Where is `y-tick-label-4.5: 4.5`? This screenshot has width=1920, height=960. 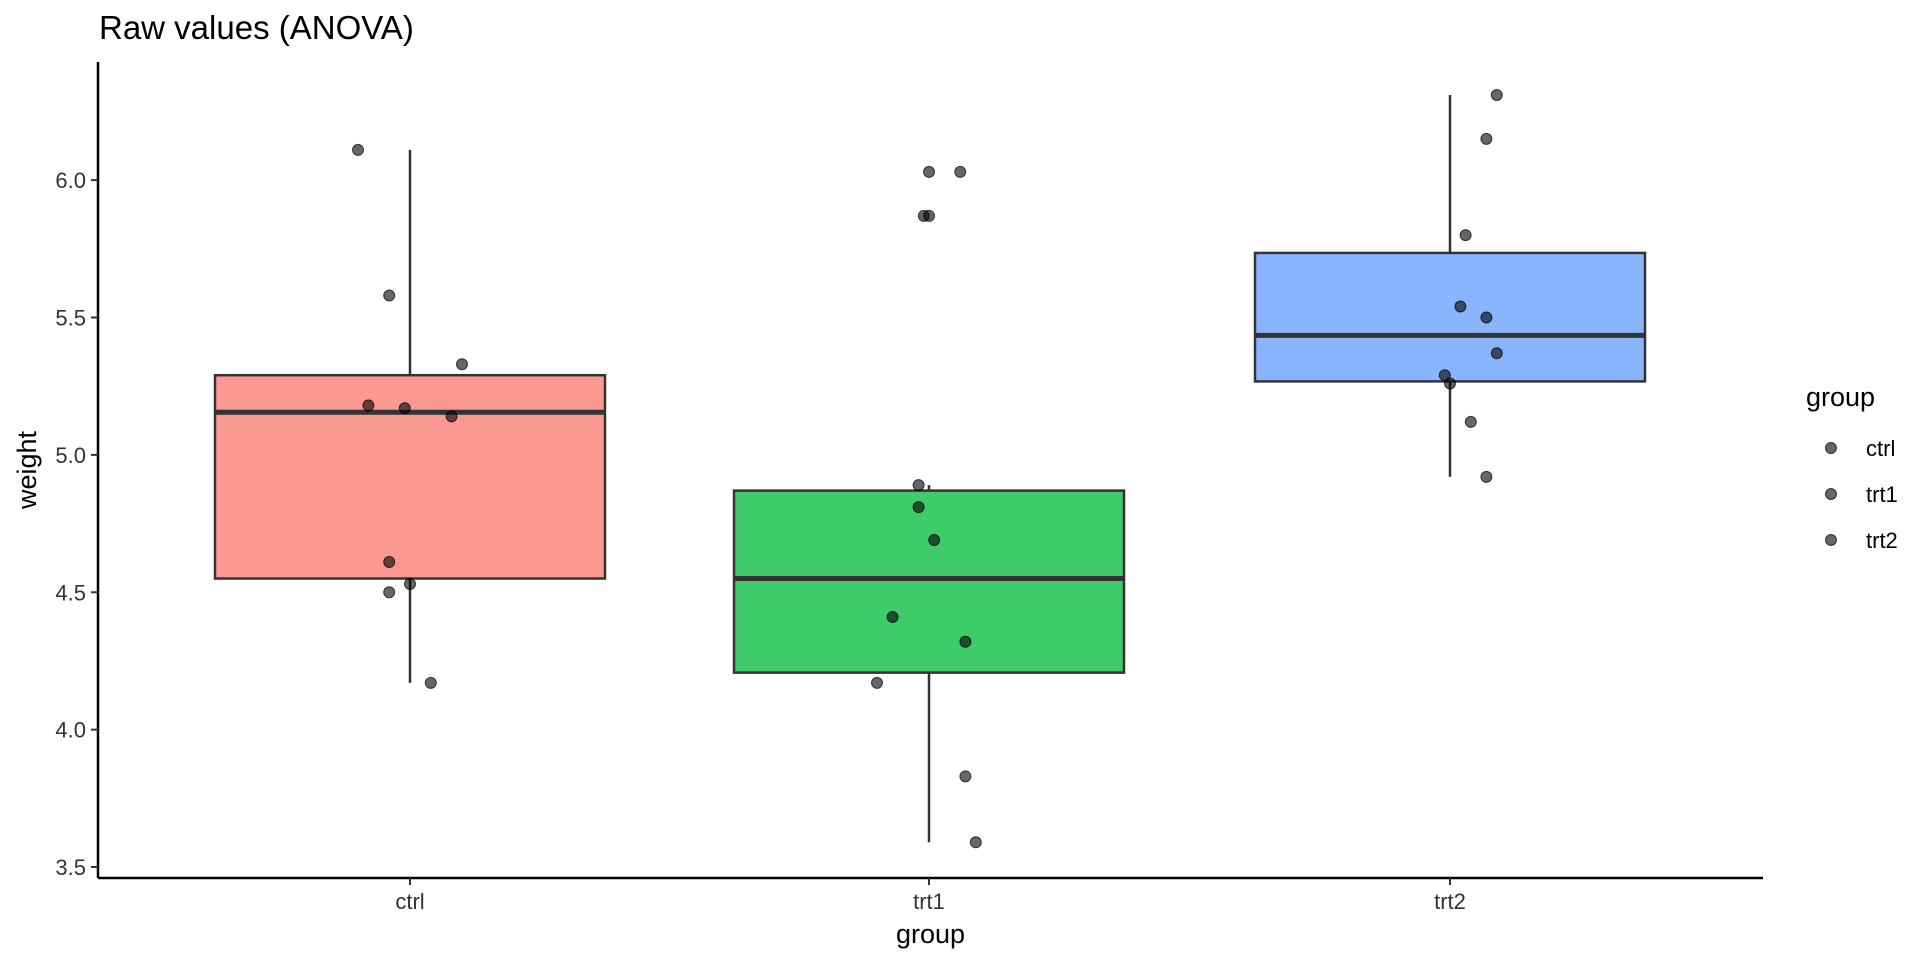
y-tick-label-4.5: 4.5 is located at coordinates (70, 592).